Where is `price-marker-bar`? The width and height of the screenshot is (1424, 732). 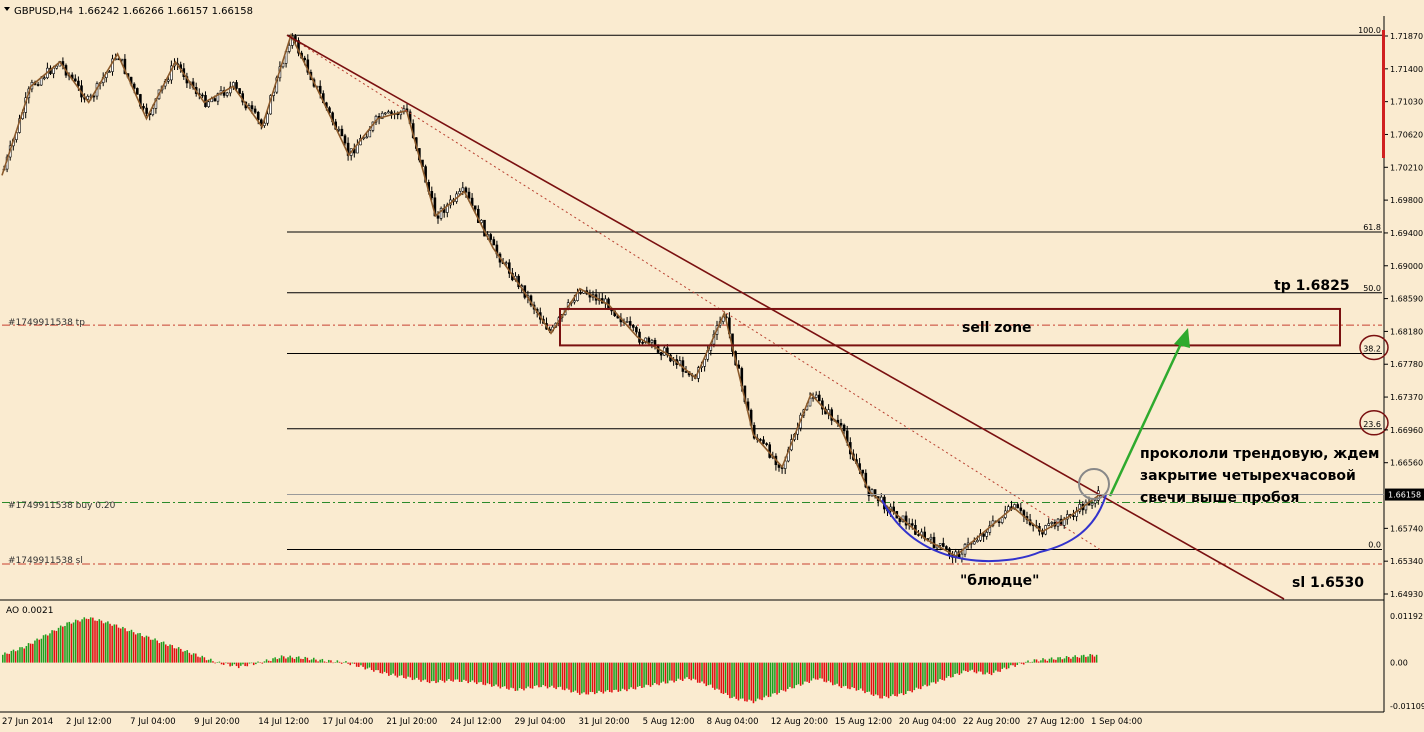
price-marker-bar is located at coordinates (1383, 94).